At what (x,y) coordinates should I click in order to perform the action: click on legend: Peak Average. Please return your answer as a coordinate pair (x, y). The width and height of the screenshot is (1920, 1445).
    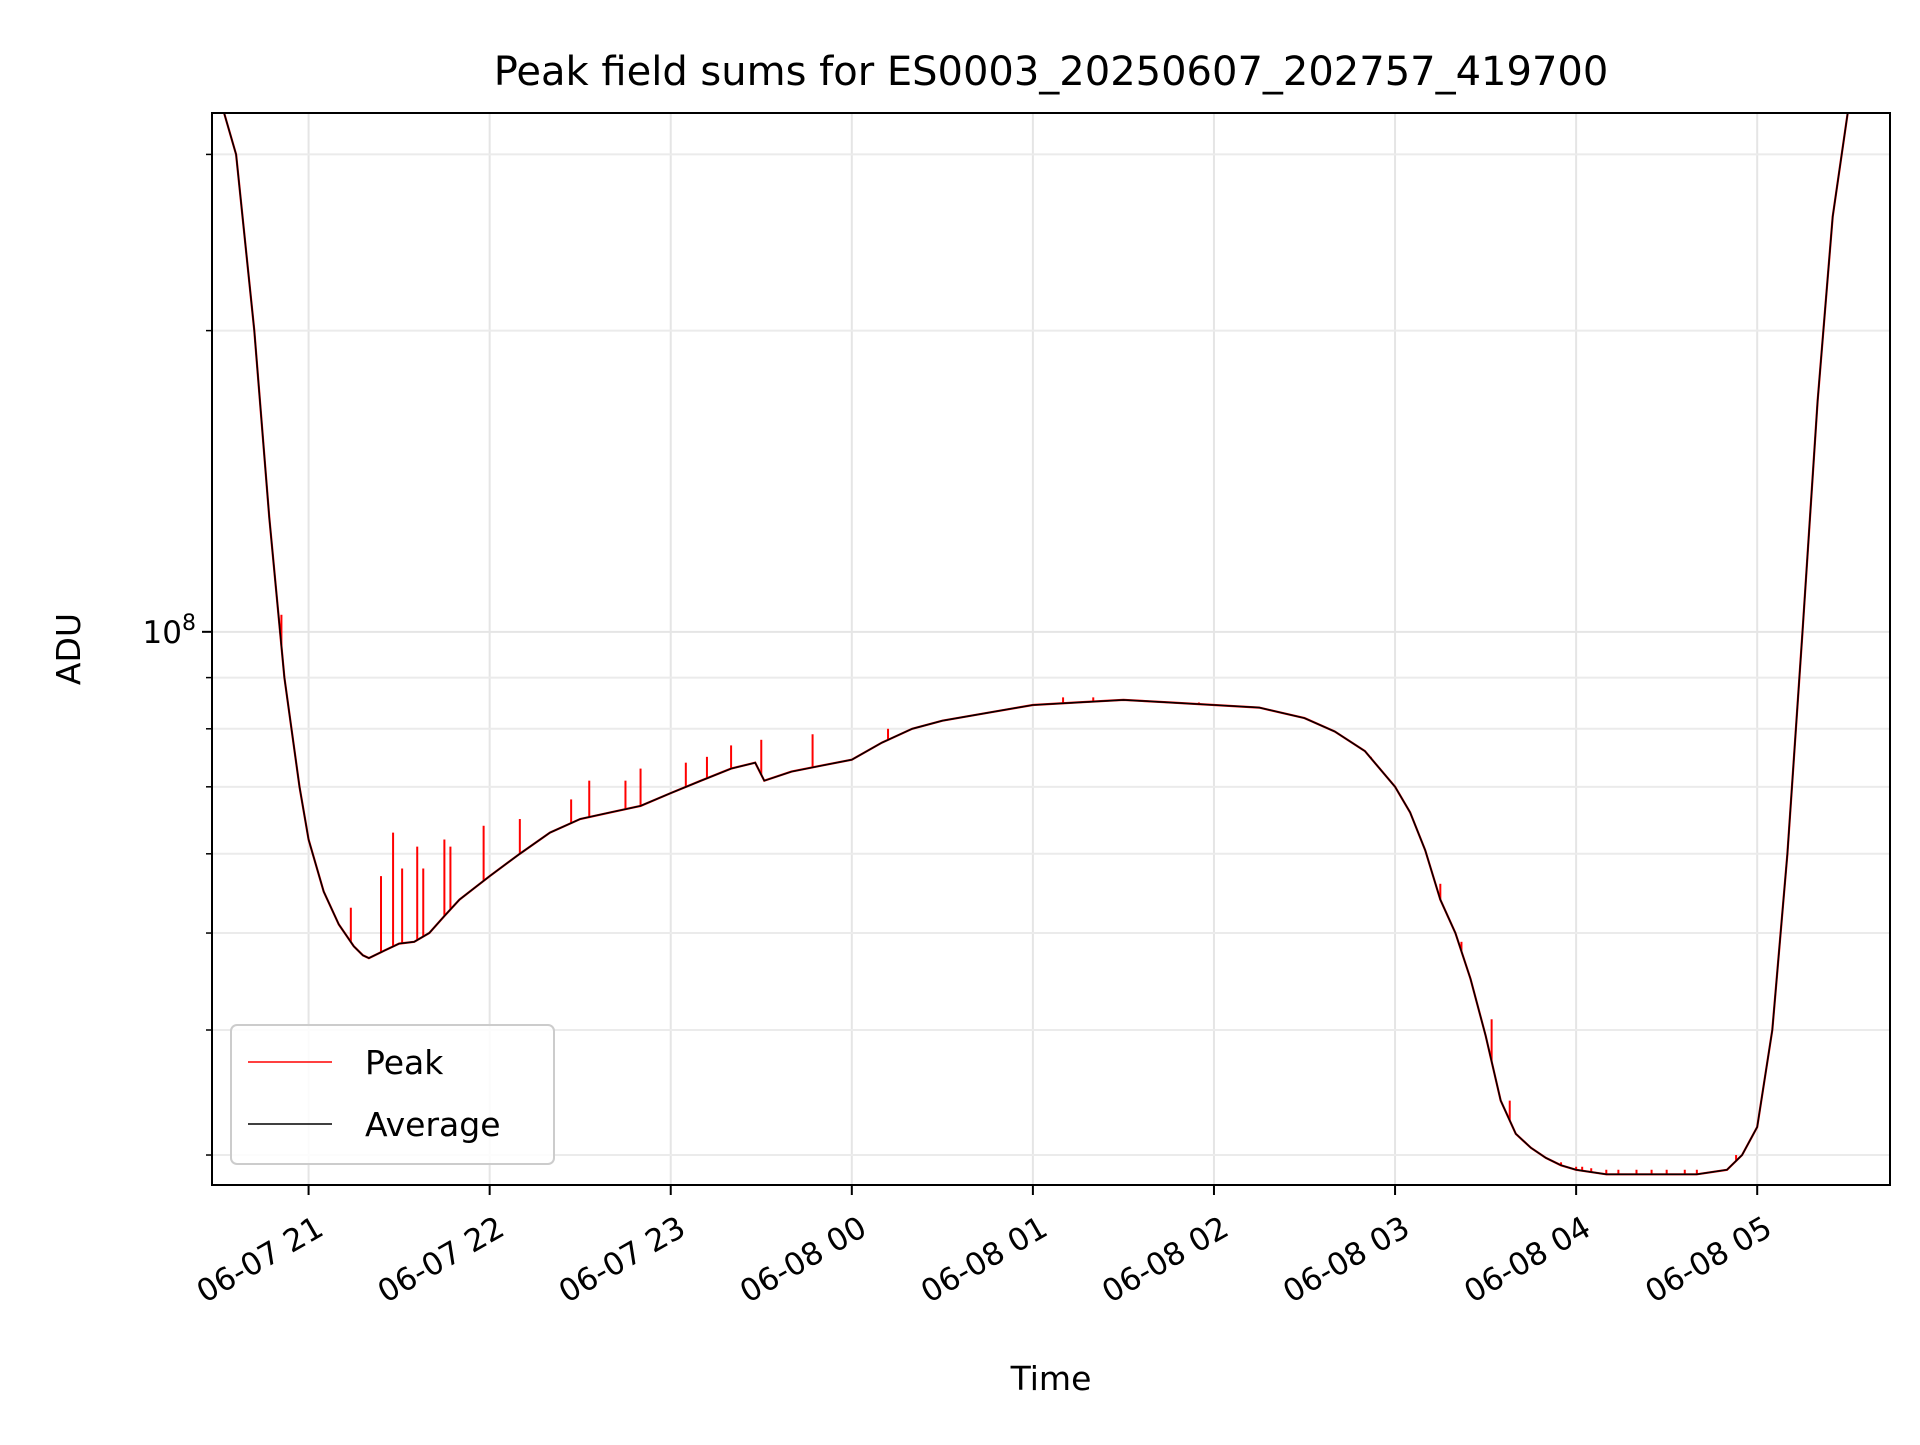
    Looking at the image, I should click on (392, 1094).